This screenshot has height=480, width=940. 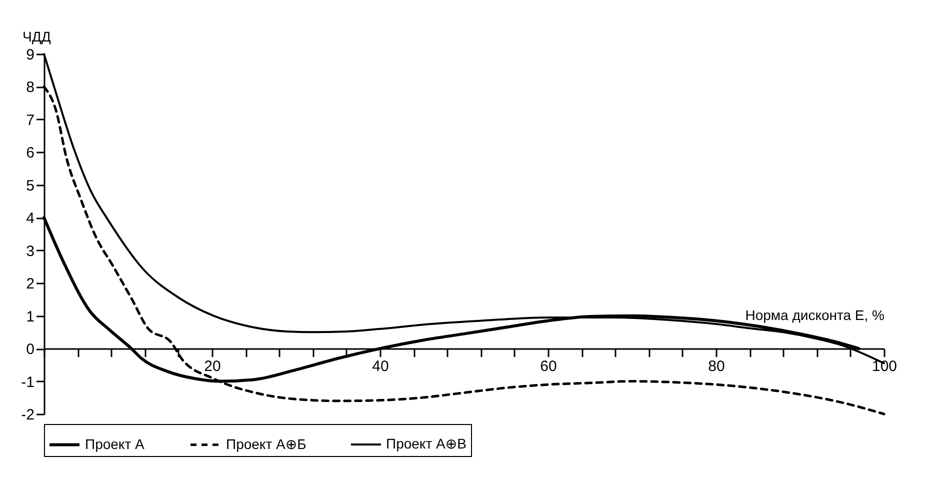 What do you see at coordinates (30, 317) in the screenshot?
I see `y-tick-label: 1` at bounding box center [30, 317].